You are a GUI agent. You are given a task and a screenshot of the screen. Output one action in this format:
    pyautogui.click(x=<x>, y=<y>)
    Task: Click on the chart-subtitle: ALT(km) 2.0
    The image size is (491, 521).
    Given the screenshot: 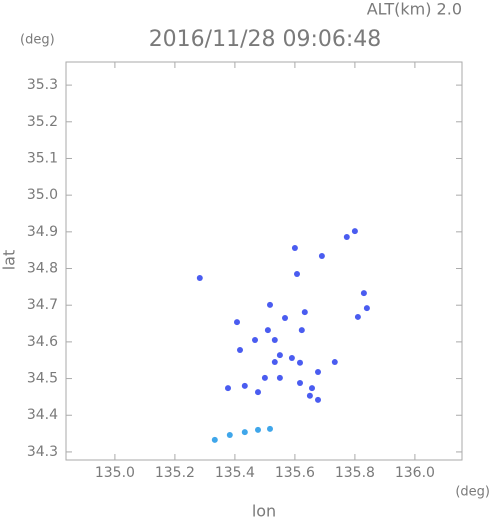 What is the action you would take?
    pyautogui.click(x=414, y=9)
    